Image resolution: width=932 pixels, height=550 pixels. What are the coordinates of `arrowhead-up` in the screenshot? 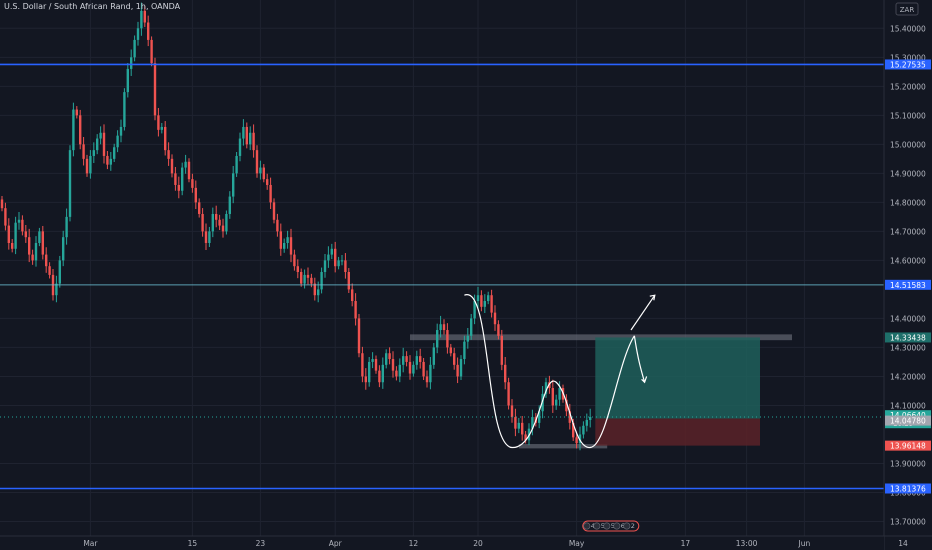 It's located at (652, 297).